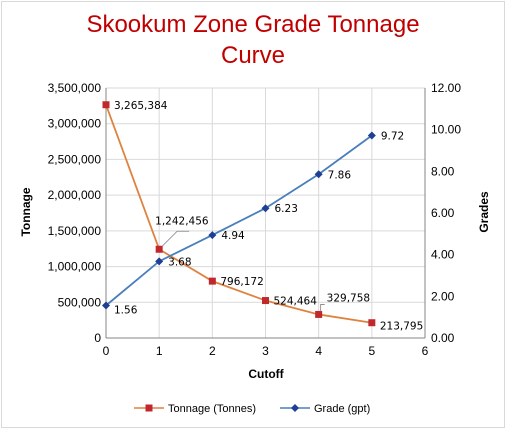 This screenshot has height=429, width=506. Describe the element at coordinates (401, 327) in the screenshot. I see `tonnage-data-label: 213,795` at that location.